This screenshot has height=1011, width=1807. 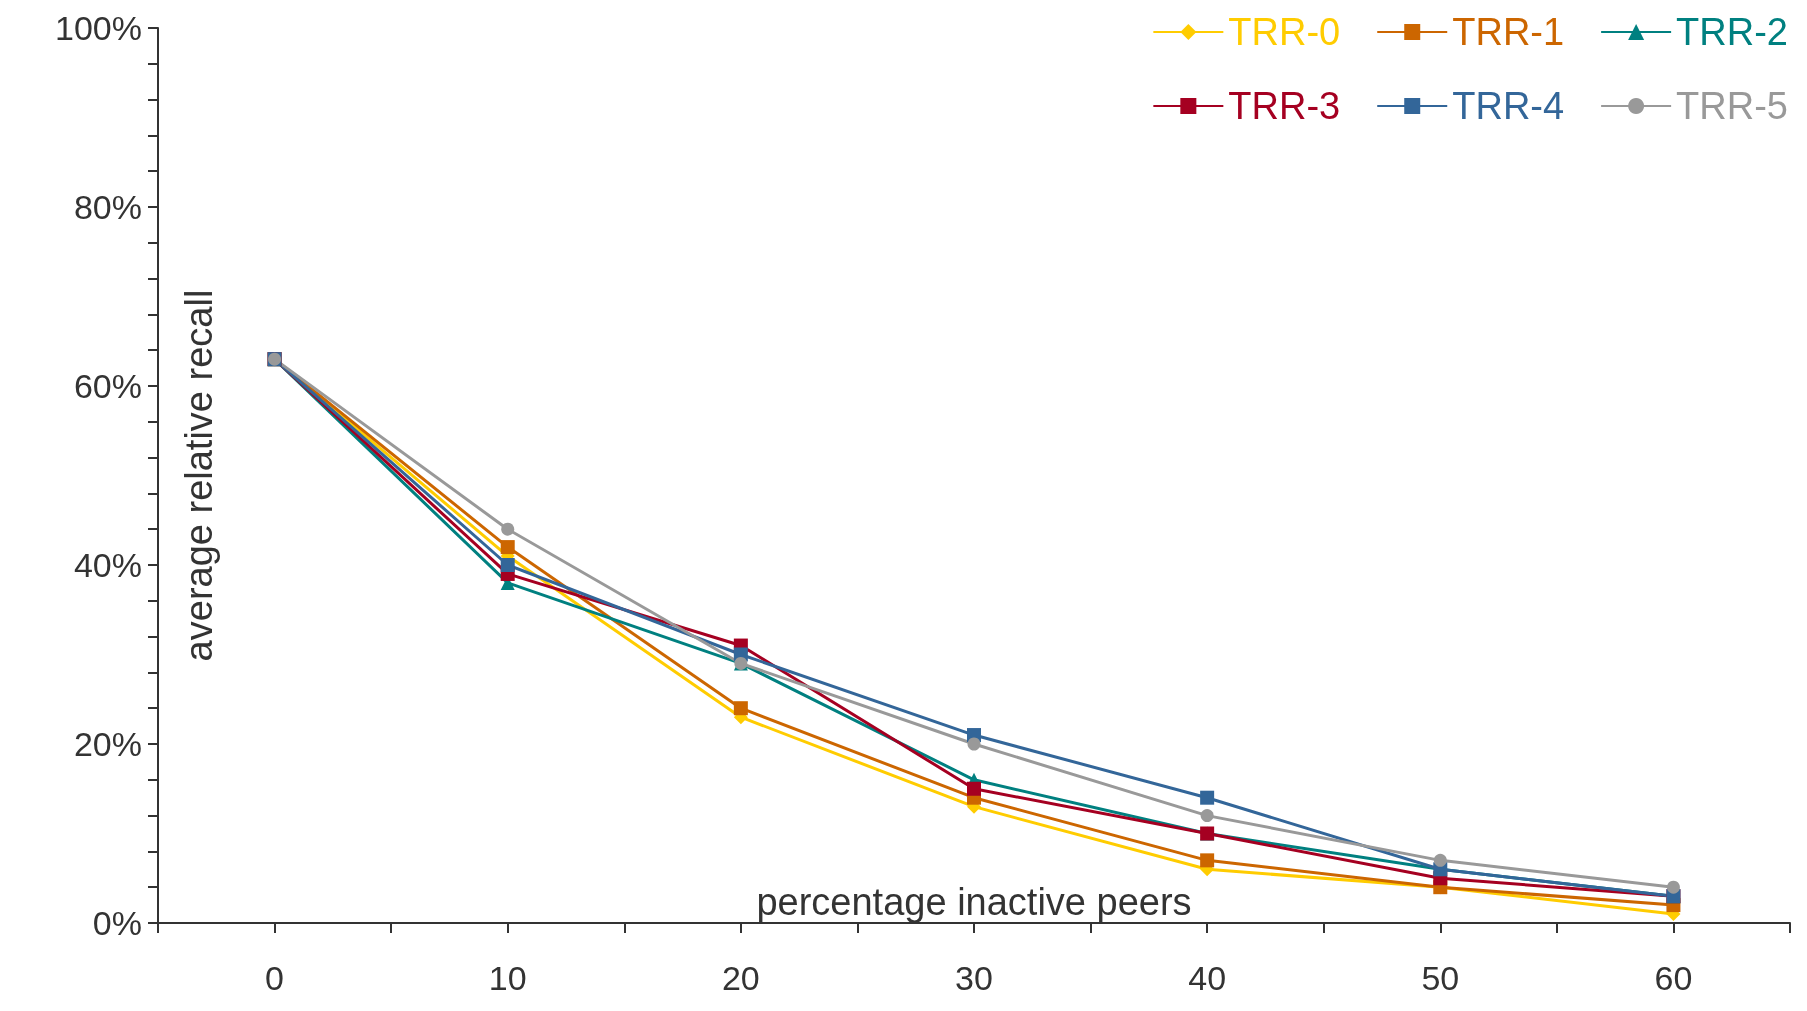 What do you see at coordinates (107, 207) in the screenshot?
I see `y-tick-label: 80%` at bounding box center [107, 207].